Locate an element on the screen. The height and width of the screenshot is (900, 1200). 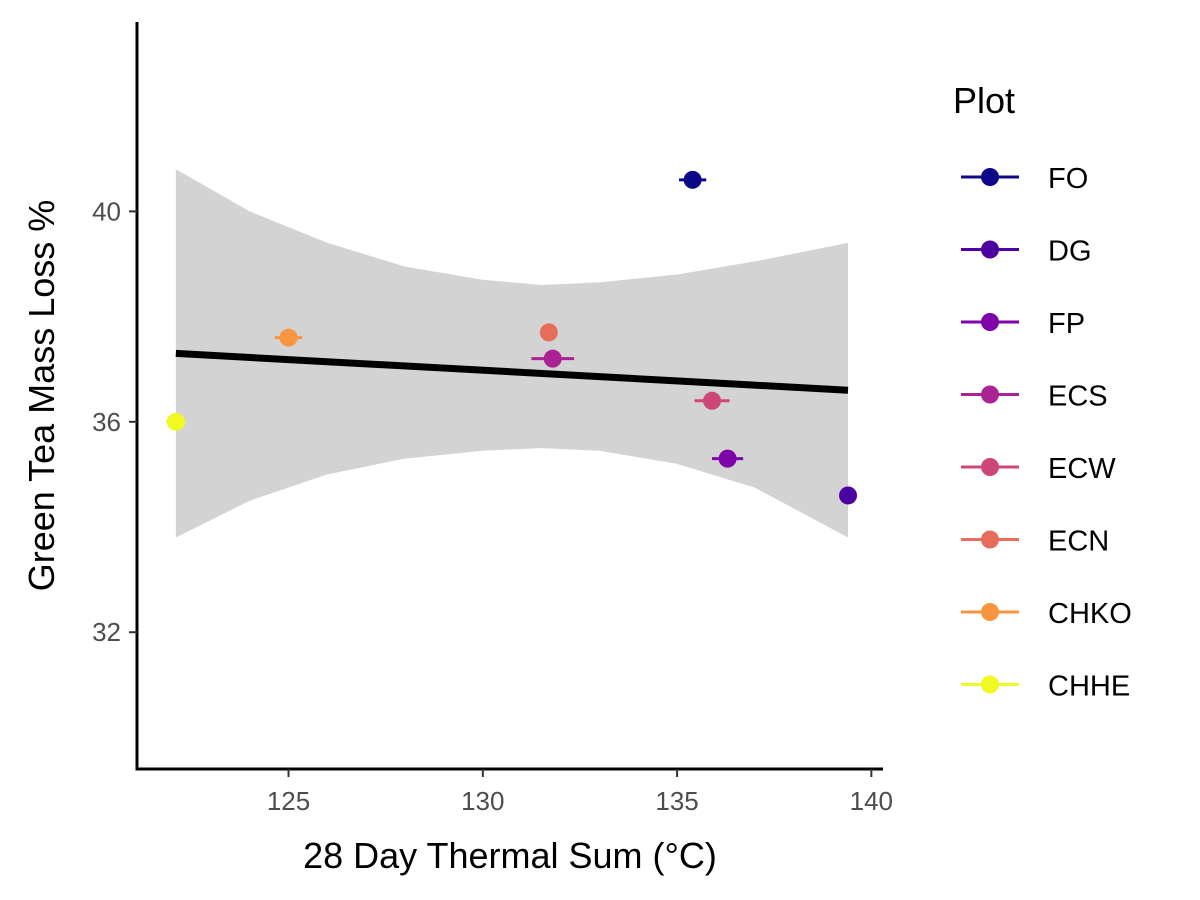
legend-key-point-ecs is located at coordinates (990, 394).